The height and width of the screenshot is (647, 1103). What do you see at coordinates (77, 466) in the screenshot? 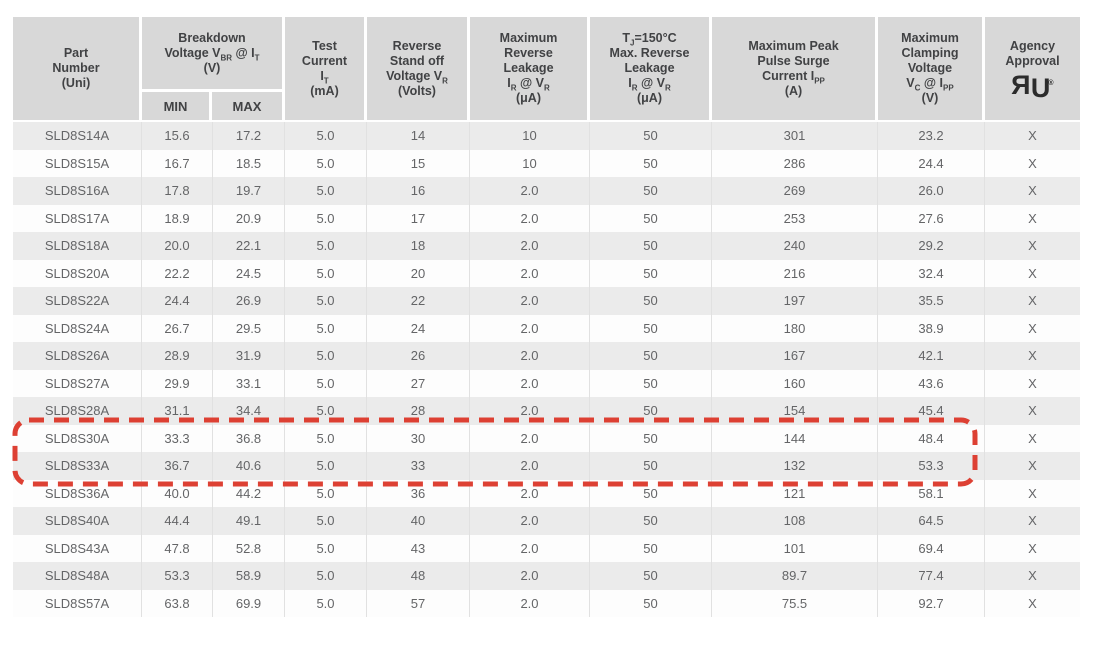
I see `cell-part: SLD8S33A` at bounding box center [77, 466].